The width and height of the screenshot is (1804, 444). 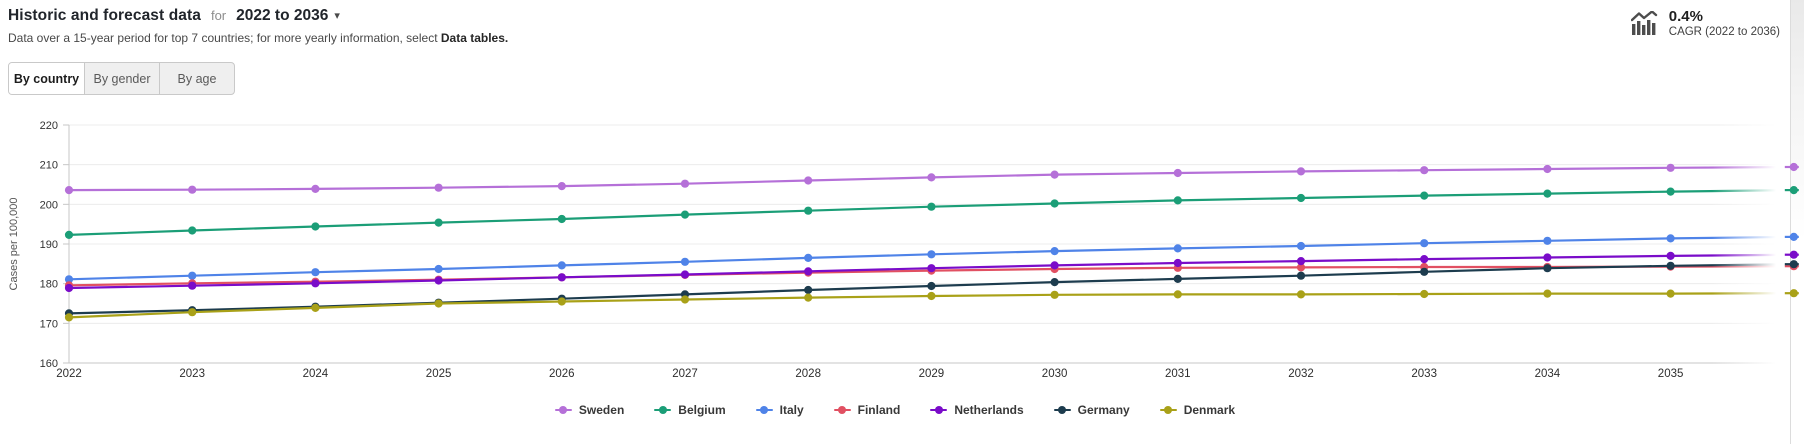 What do you see at coordinates (192, 285) in the screenshot?
I see `data-point-netherlands-2023` at bounding box center [192, 285].